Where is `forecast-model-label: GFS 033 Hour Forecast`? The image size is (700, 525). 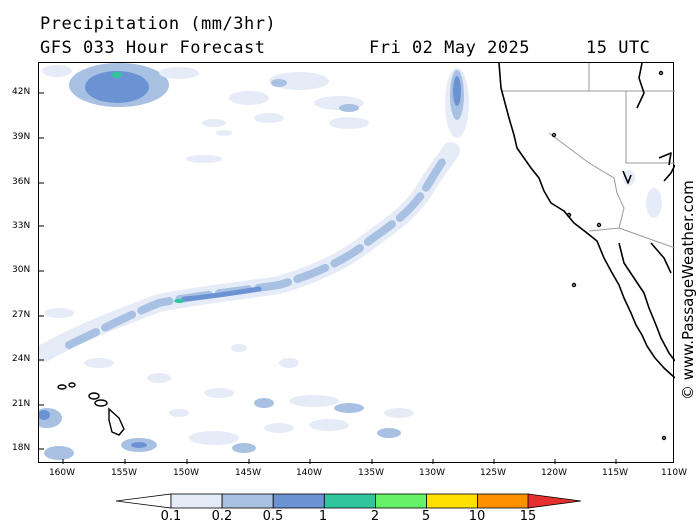 forecast-model-label: GFS 033 Hour Forecast is located at coordinates (153, 48).